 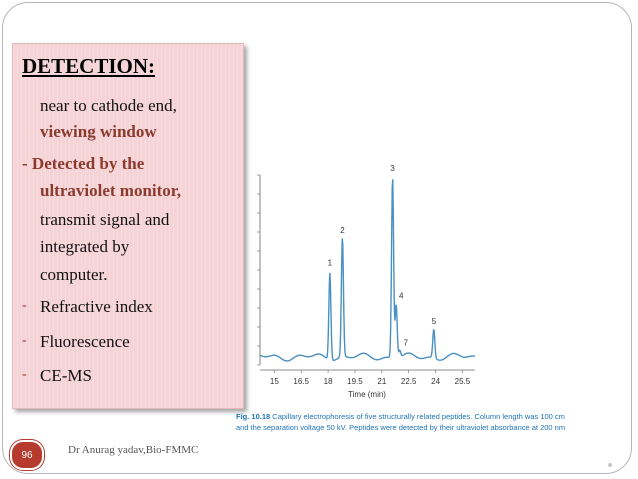 I want to click on x-tick-labels: 15 16.5 18 19.5 21 22.5 24 25.5, so click(x=370, y=378).